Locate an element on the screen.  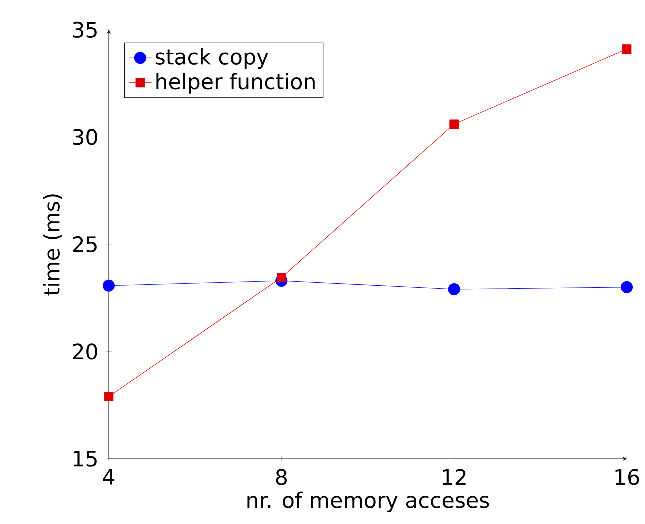
y-tick-label: 25 is located at coordinates (85, 244).